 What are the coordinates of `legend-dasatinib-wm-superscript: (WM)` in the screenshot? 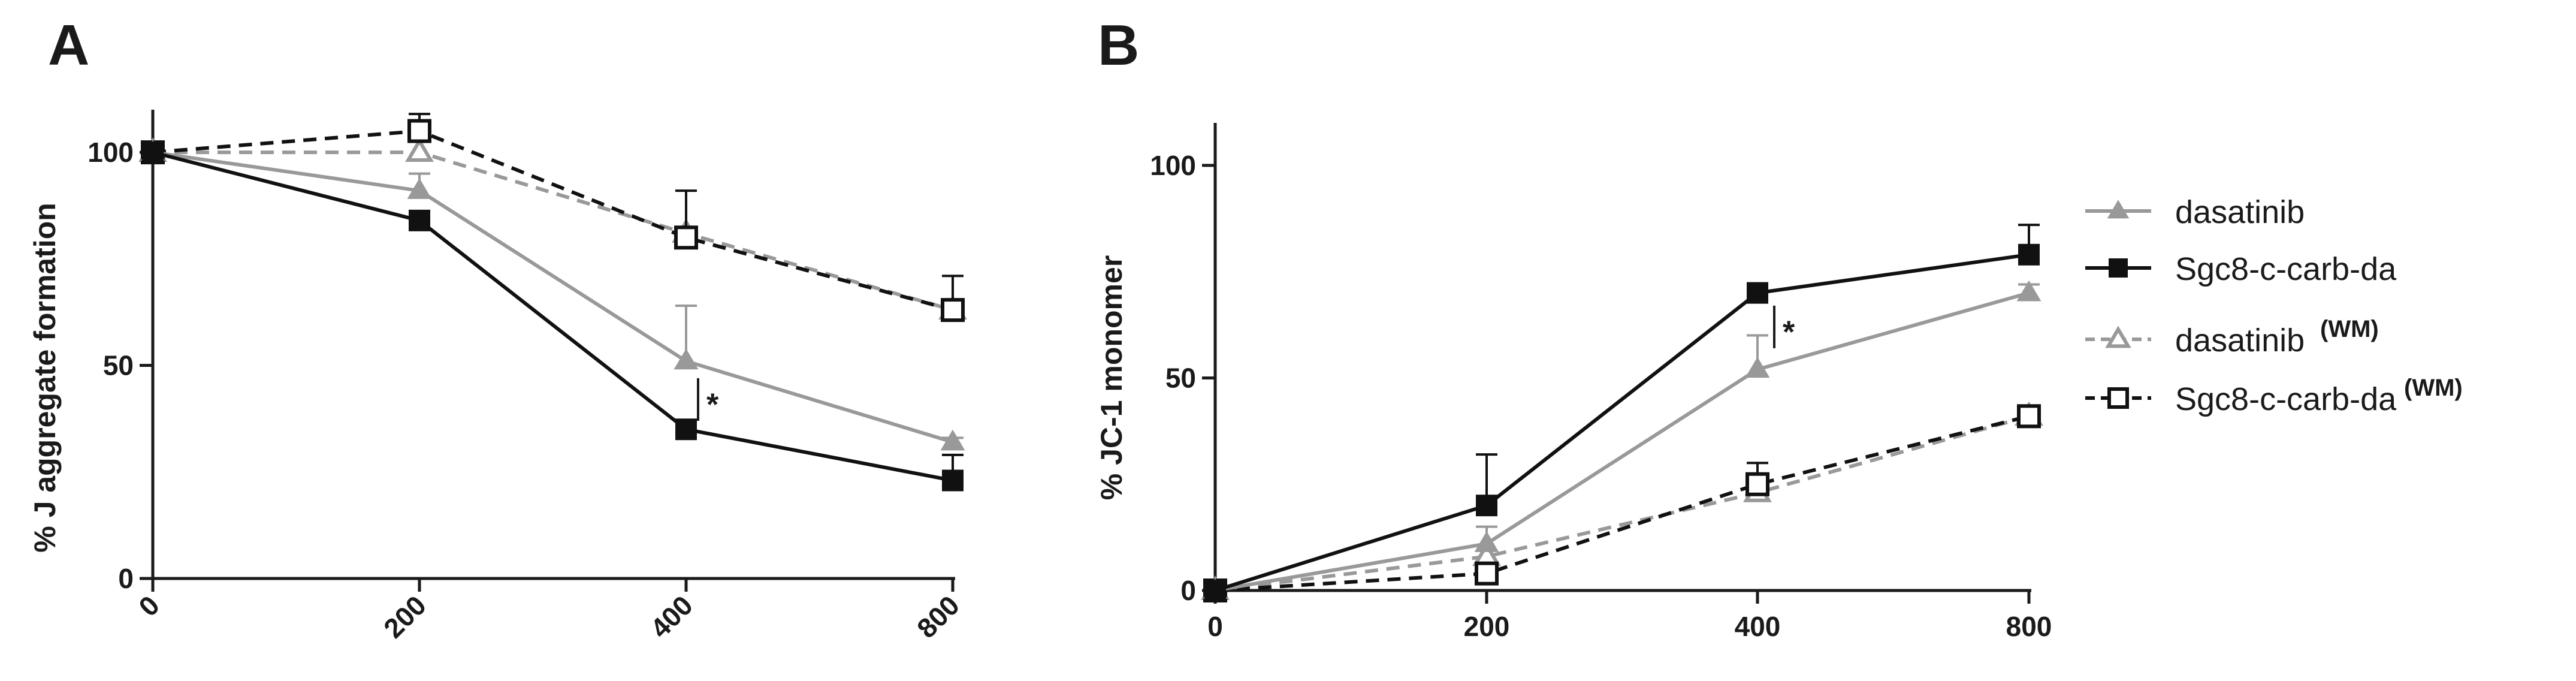 It's located at (2350, 329).